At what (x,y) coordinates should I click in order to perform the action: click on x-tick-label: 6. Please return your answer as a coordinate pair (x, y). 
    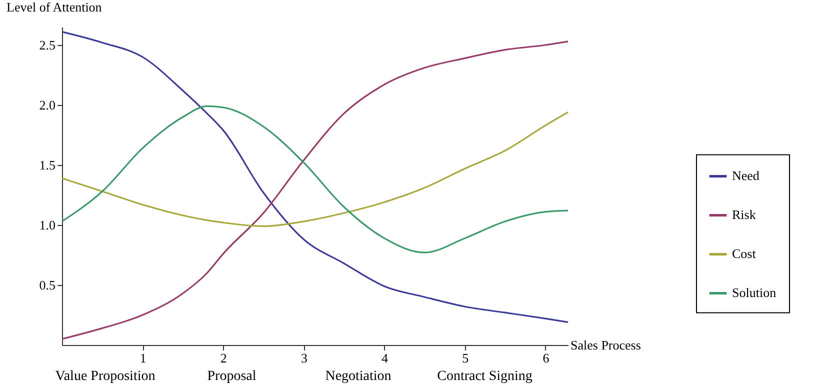
    Looking at the image, I should click on (546, 358).